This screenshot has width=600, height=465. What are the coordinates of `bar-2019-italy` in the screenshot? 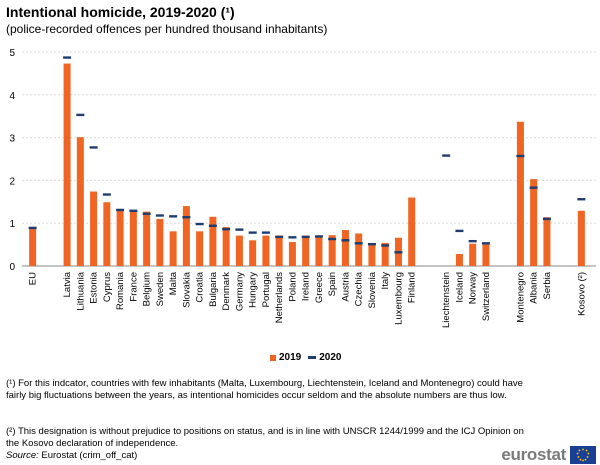 It's located at (385, 254).